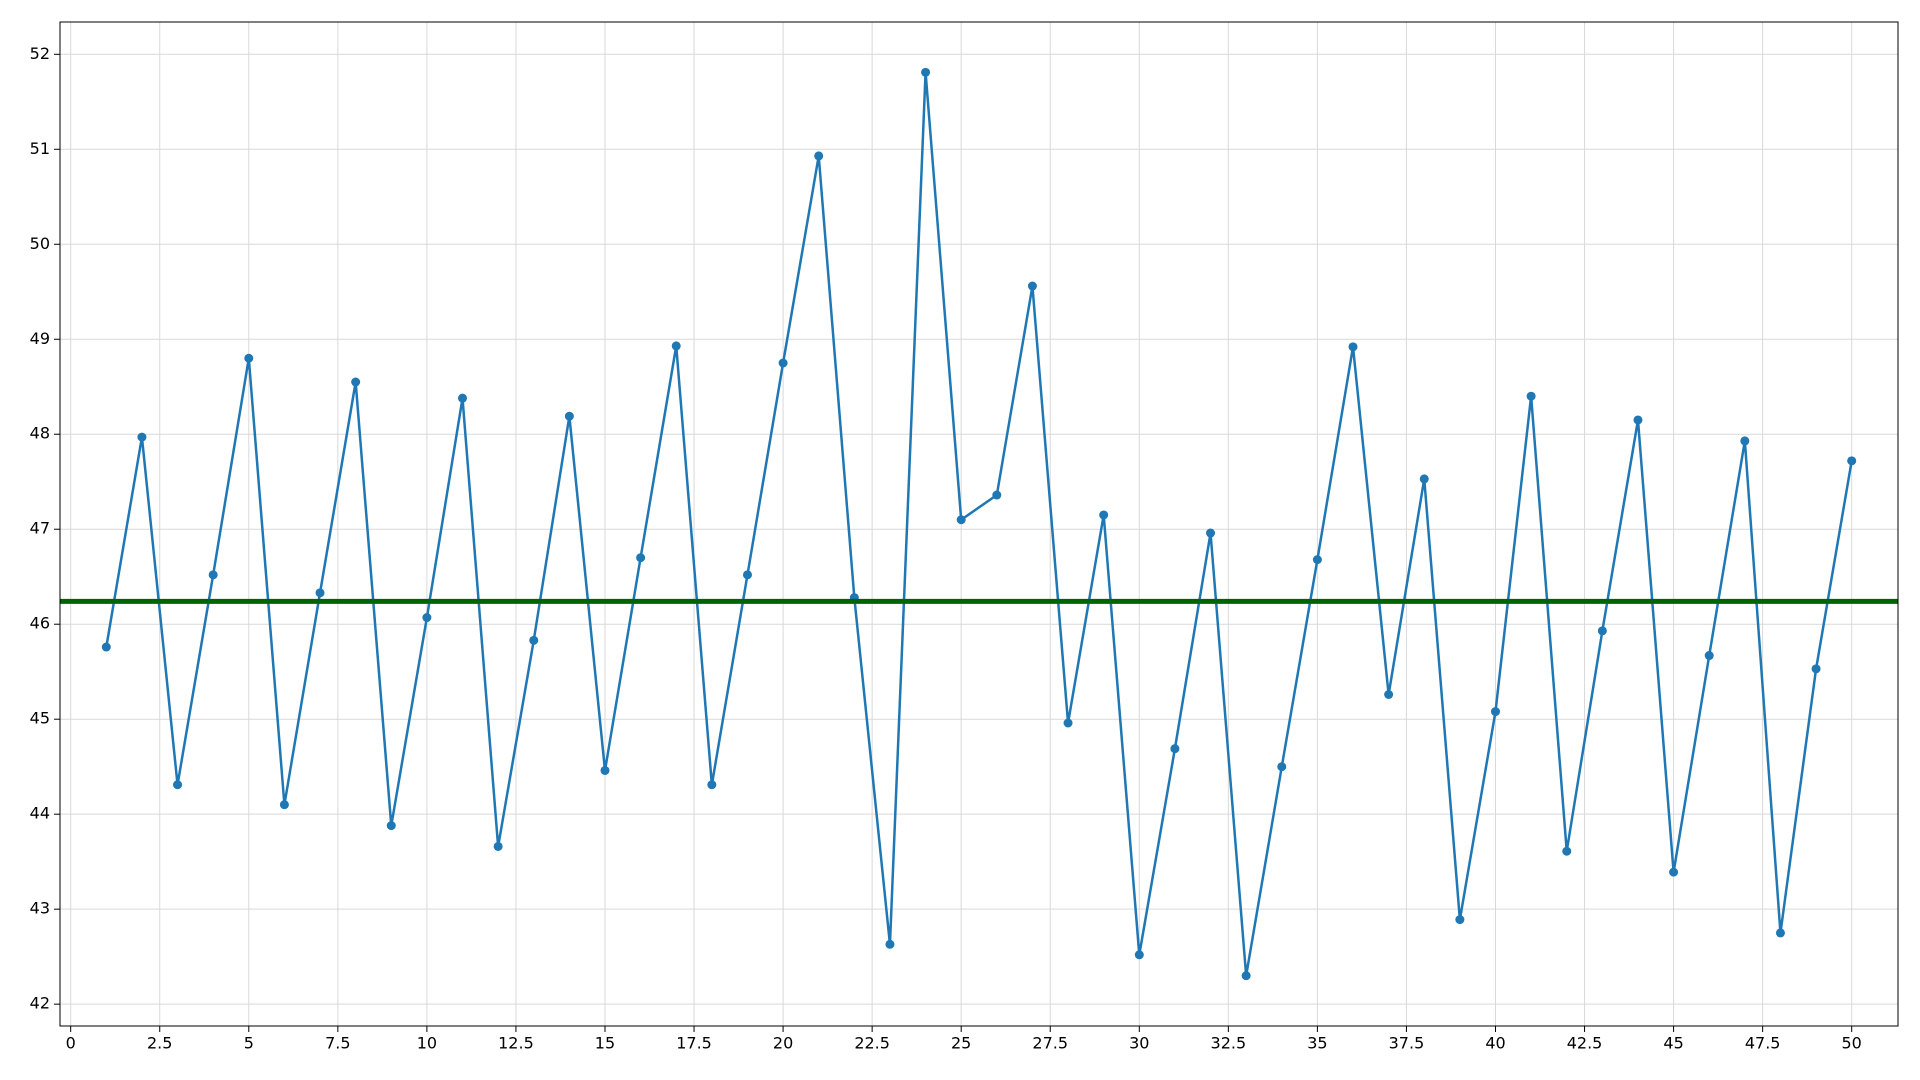  What do you see at coordinates (159, 1043) in the screenshot?
I see `x-tick-label: 2.5` at bounding box center [159, 1043].